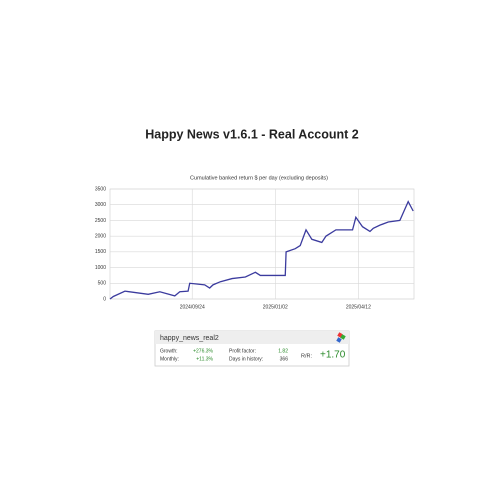 This screenshot has width=500, height=500. Describe the element at coordinates (100, 268) in the screenshot. I see `y-tick-label: 1000` at that location.